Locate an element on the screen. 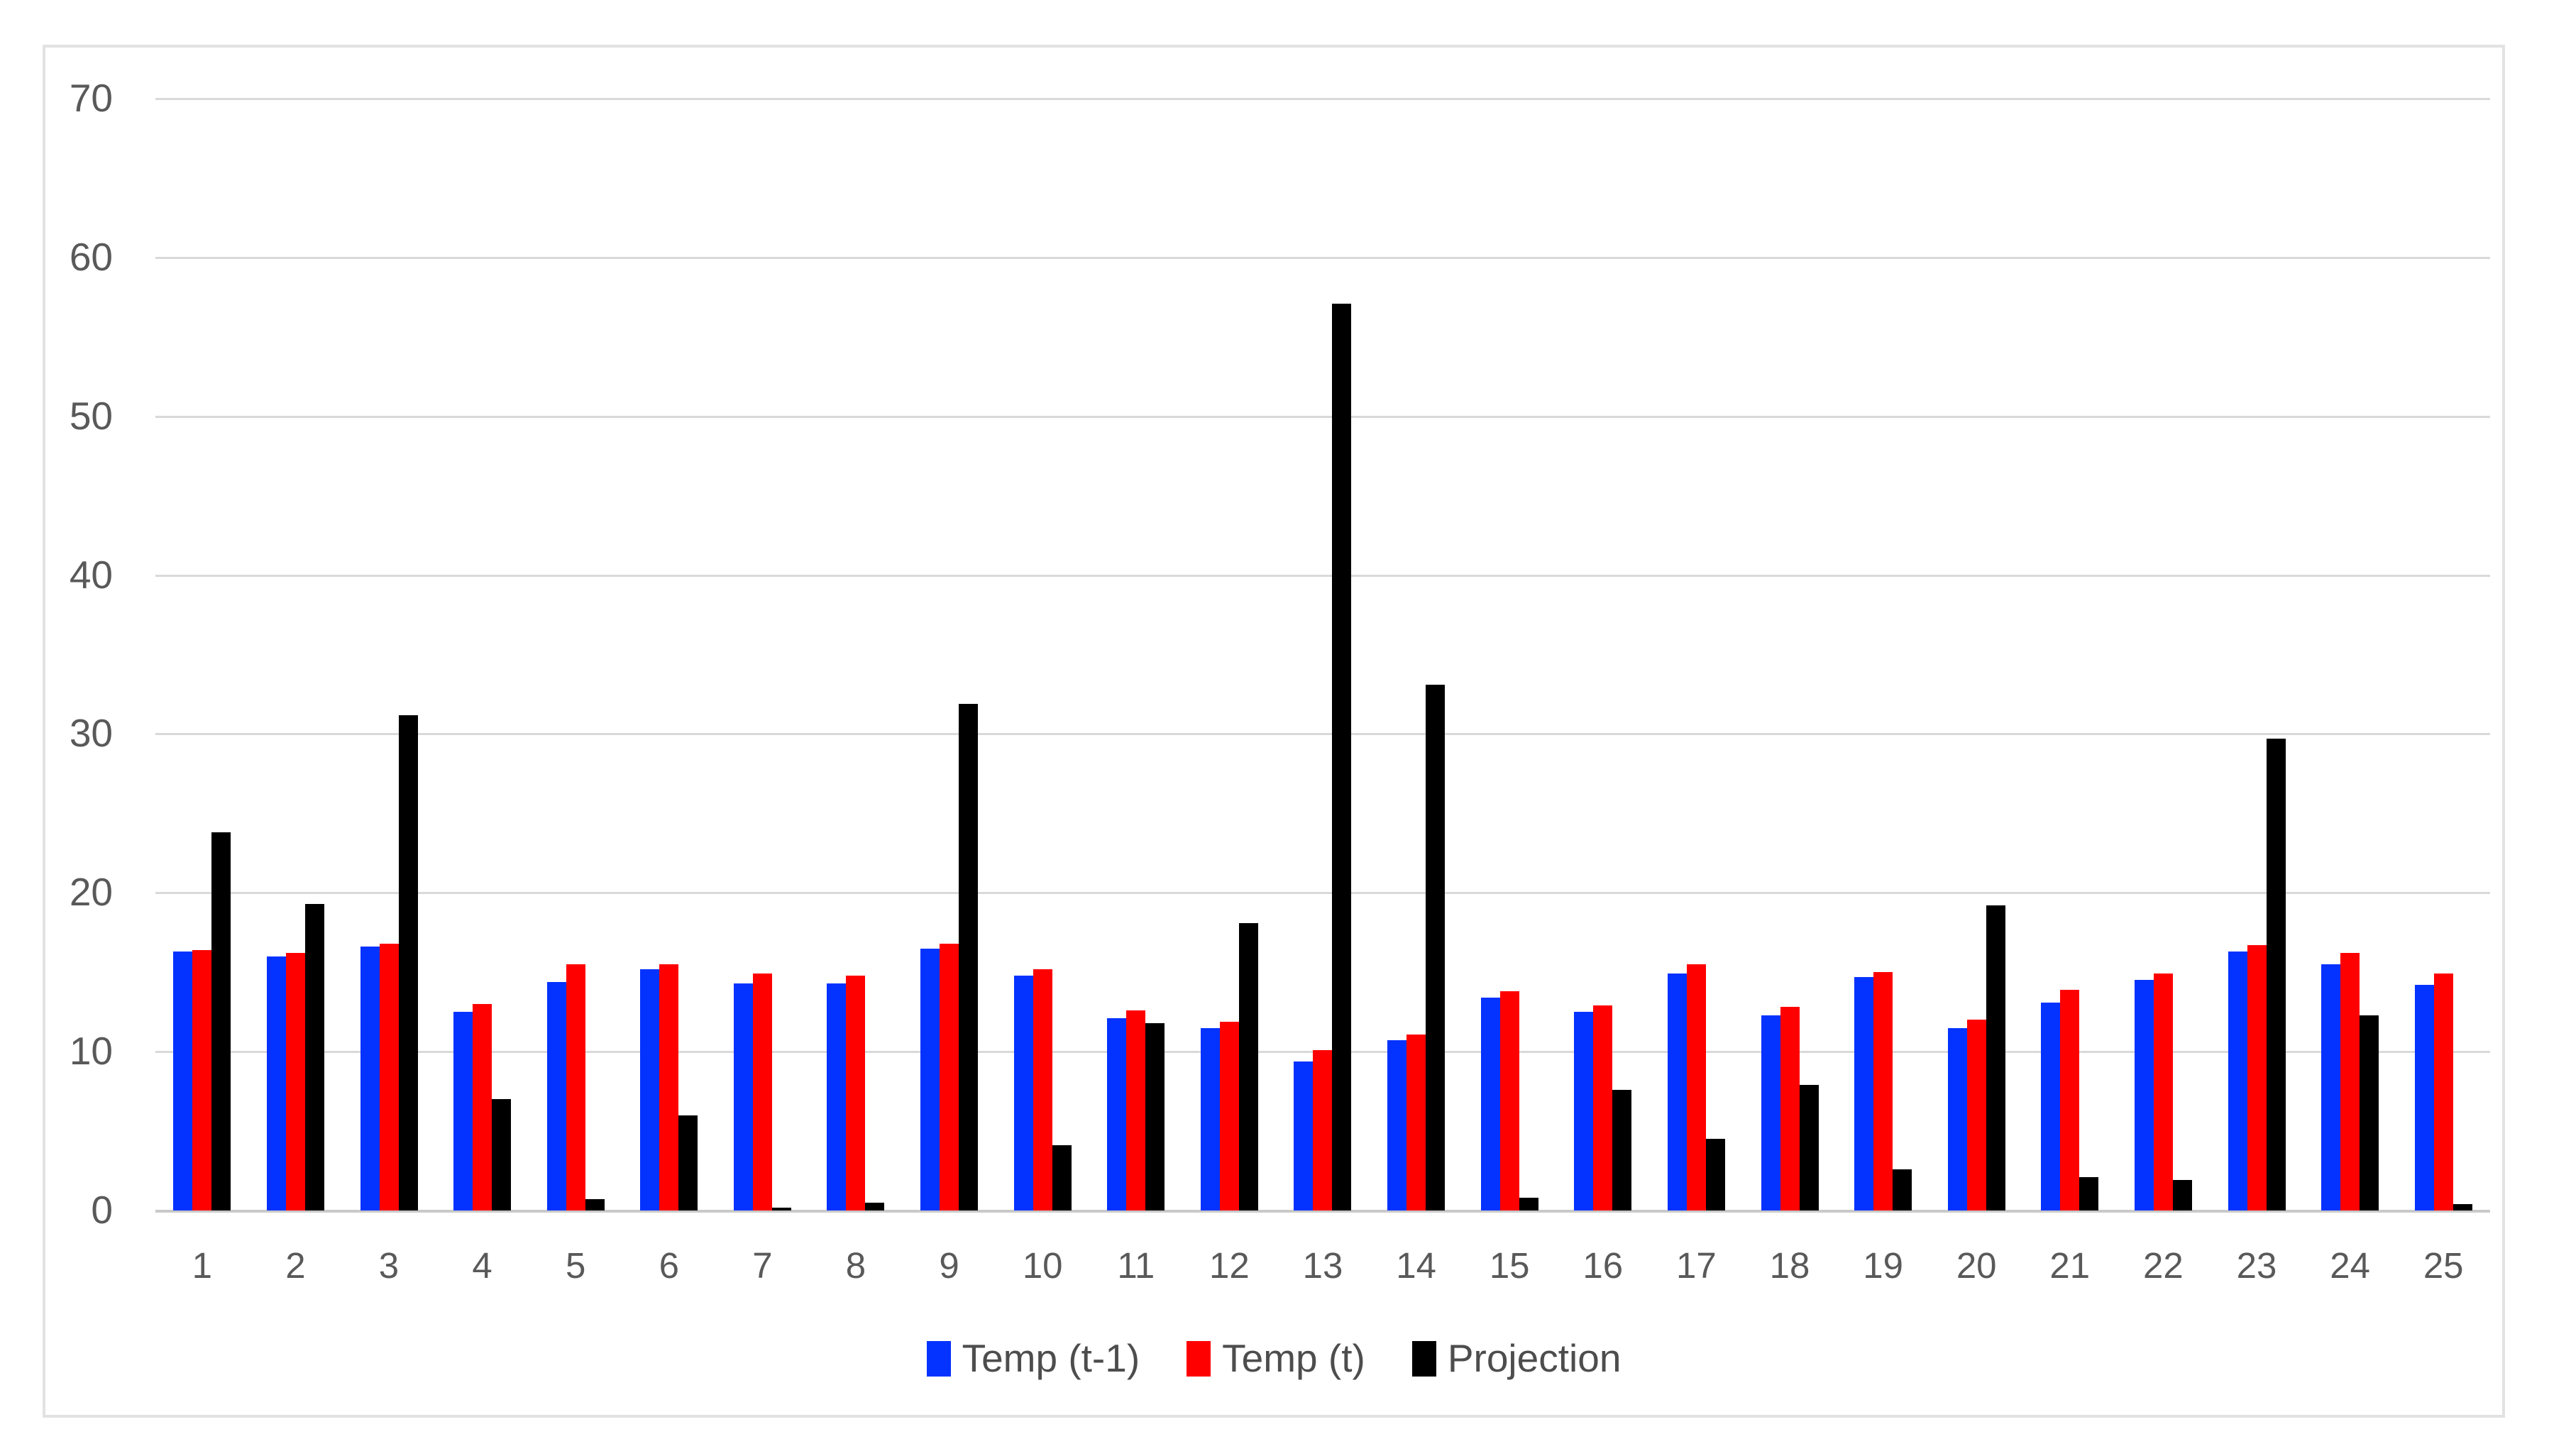  chart-legend: Temp (t-1) Temp (t) Projection is located at coordinates (1274, 1358).